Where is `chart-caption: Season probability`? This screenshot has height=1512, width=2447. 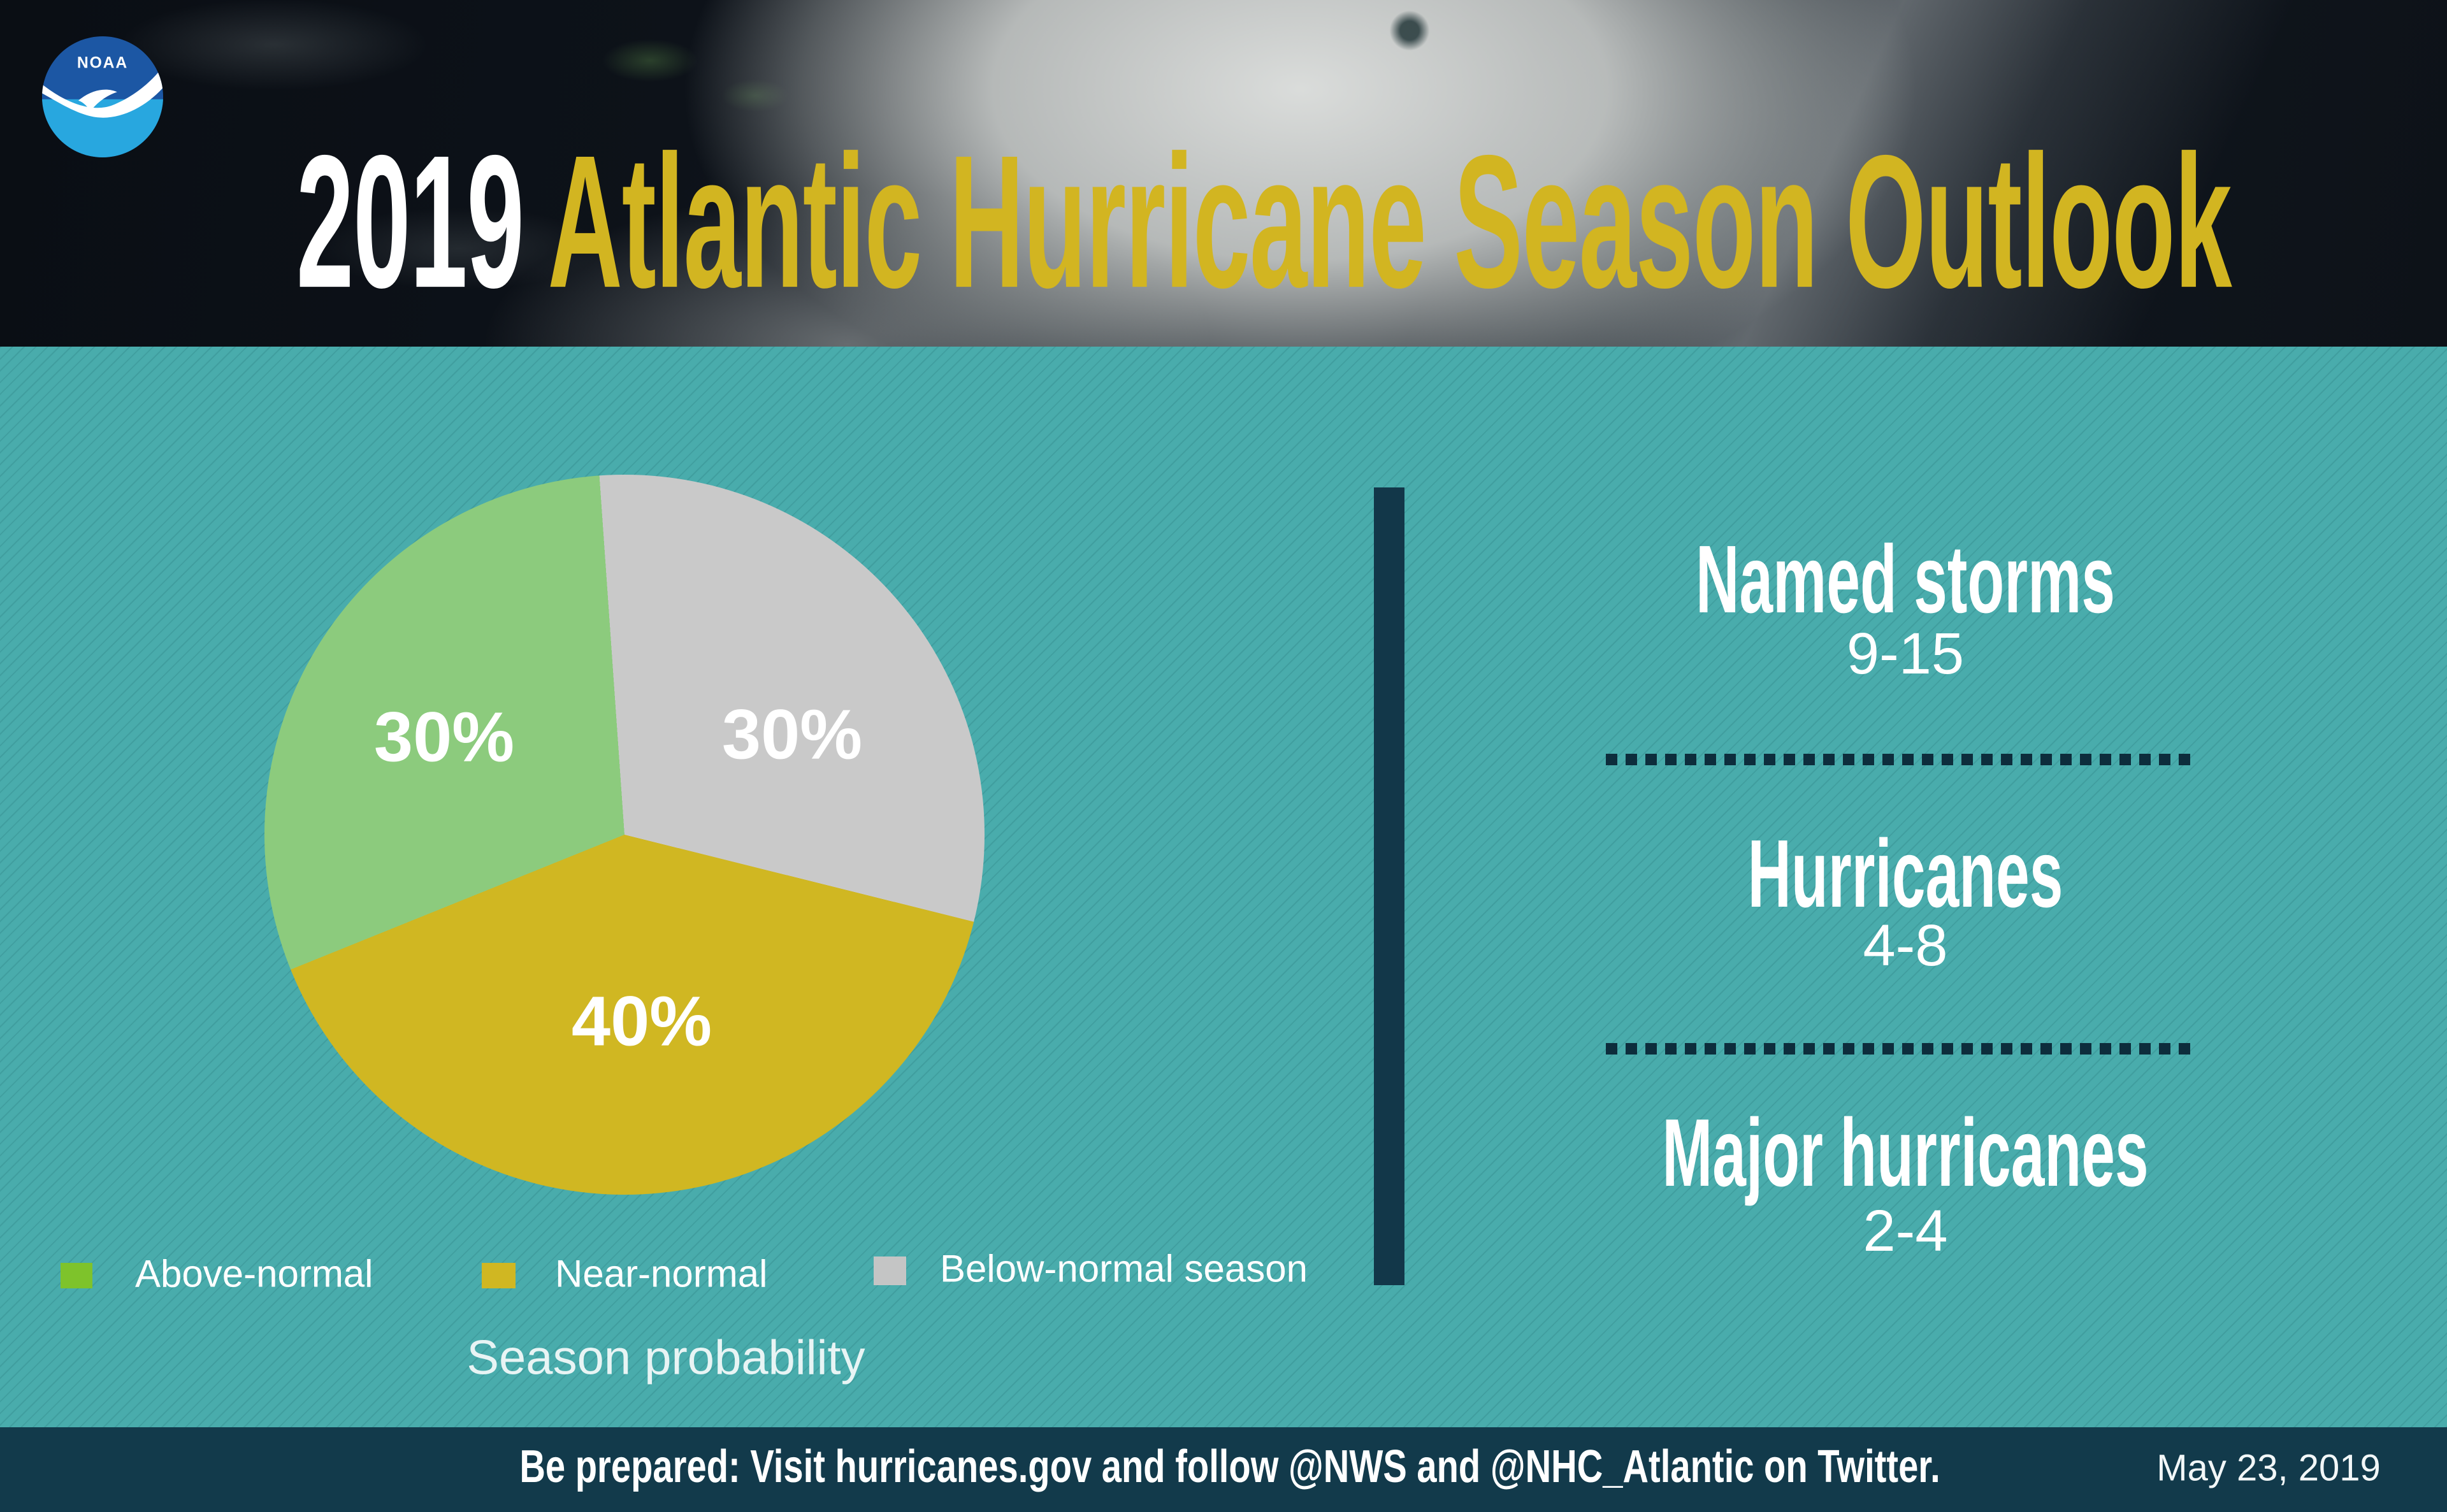 chart-caption: Season probability is located at coordinates (665, 1357).